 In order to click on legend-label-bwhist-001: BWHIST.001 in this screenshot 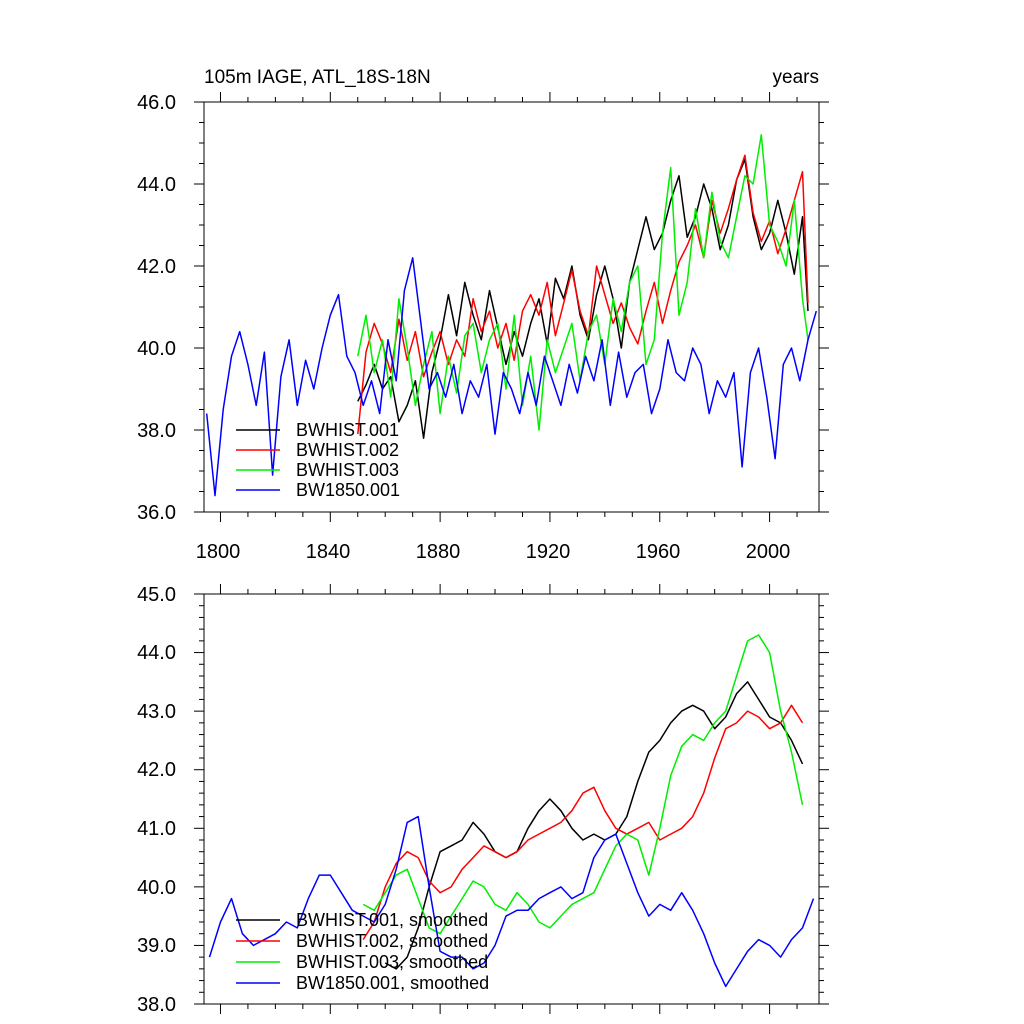, I will do `click(347, 430)`.